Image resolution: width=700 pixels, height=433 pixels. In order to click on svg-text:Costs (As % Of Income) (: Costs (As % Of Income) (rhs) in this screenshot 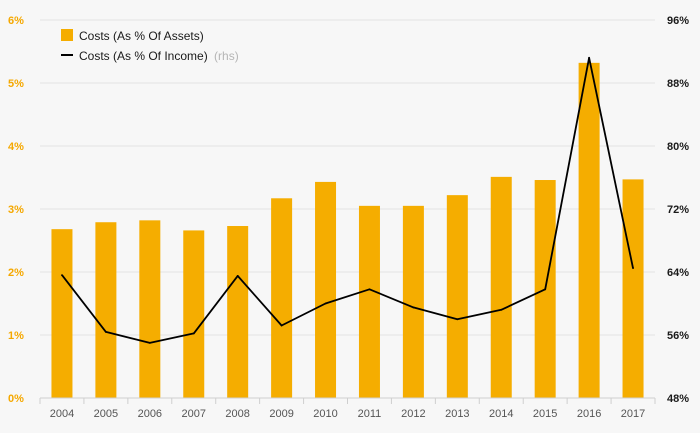, I will do `click(159, 56)`.